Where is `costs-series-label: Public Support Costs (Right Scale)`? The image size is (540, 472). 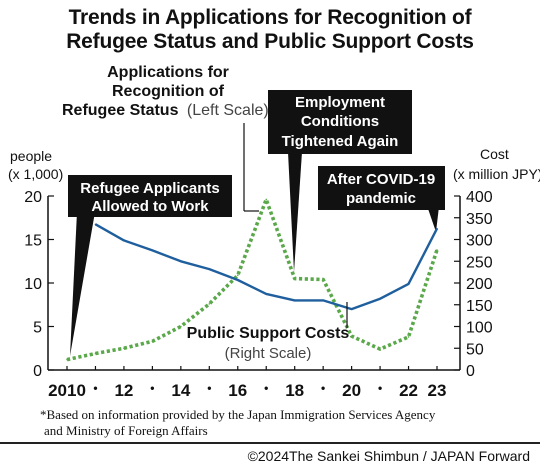 costs-series-label: Public Support Costs (Right Scale) is located at coordinates (268, 332).